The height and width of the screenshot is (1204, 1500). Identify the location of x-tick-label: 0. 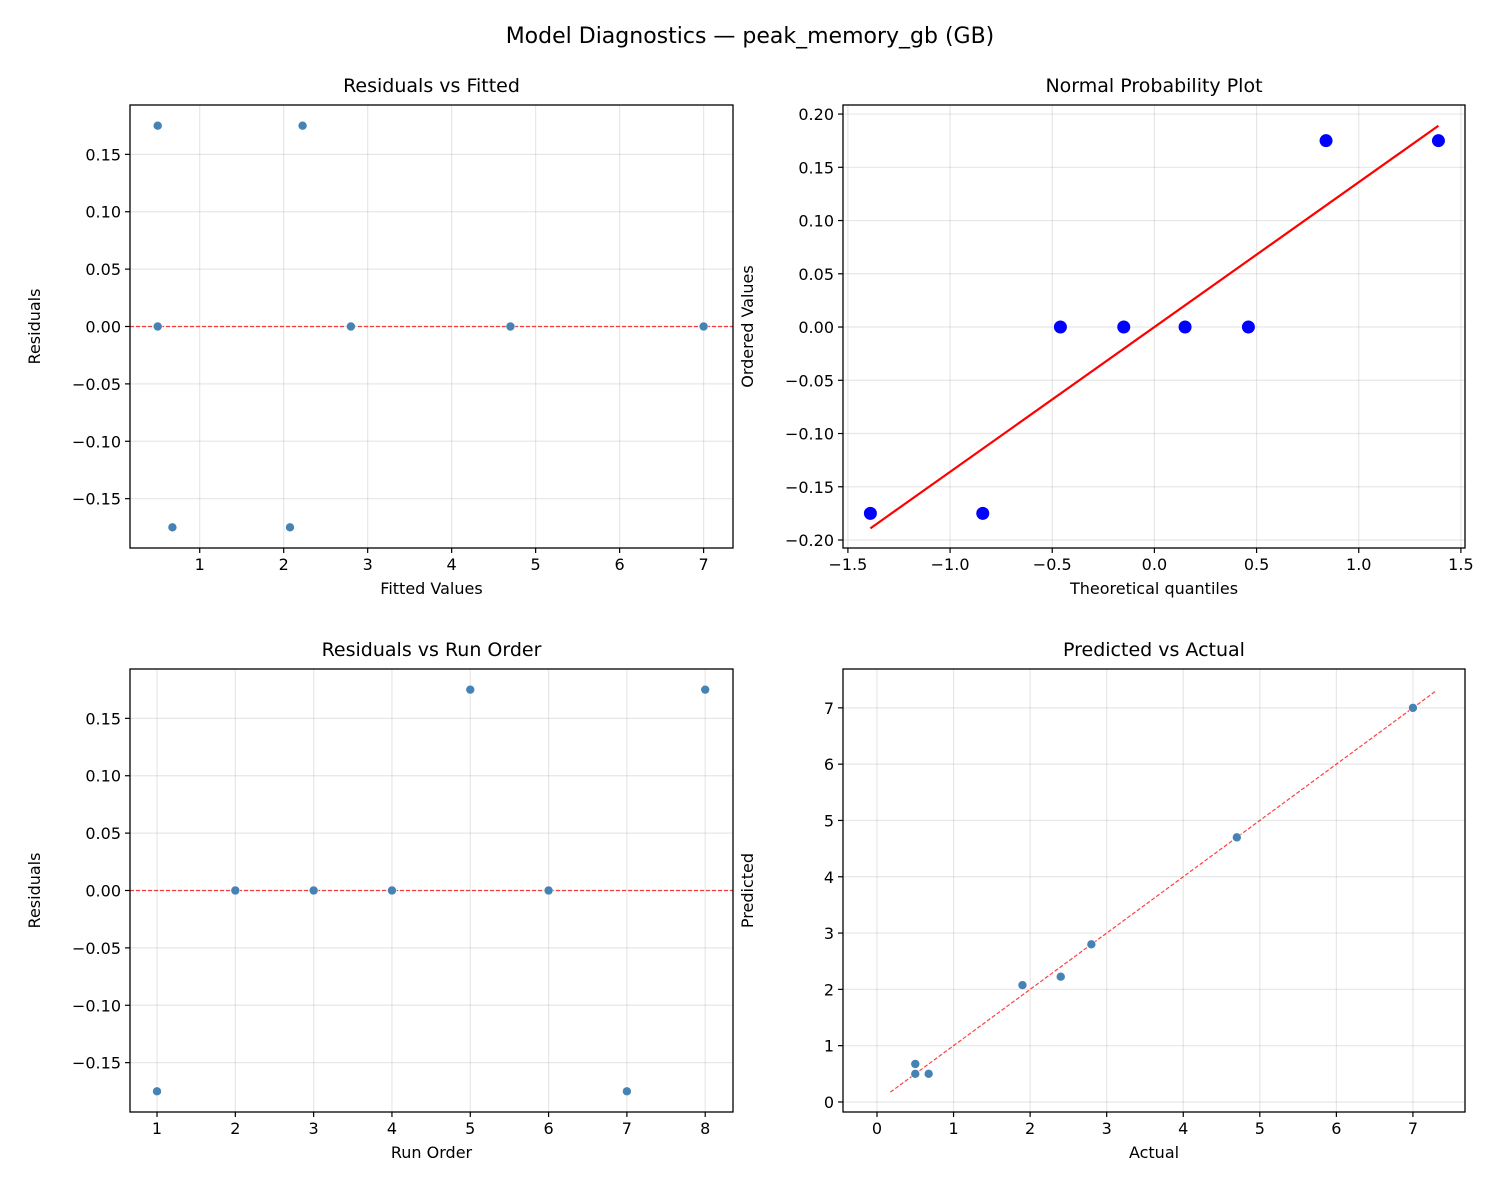
(877, 1128).